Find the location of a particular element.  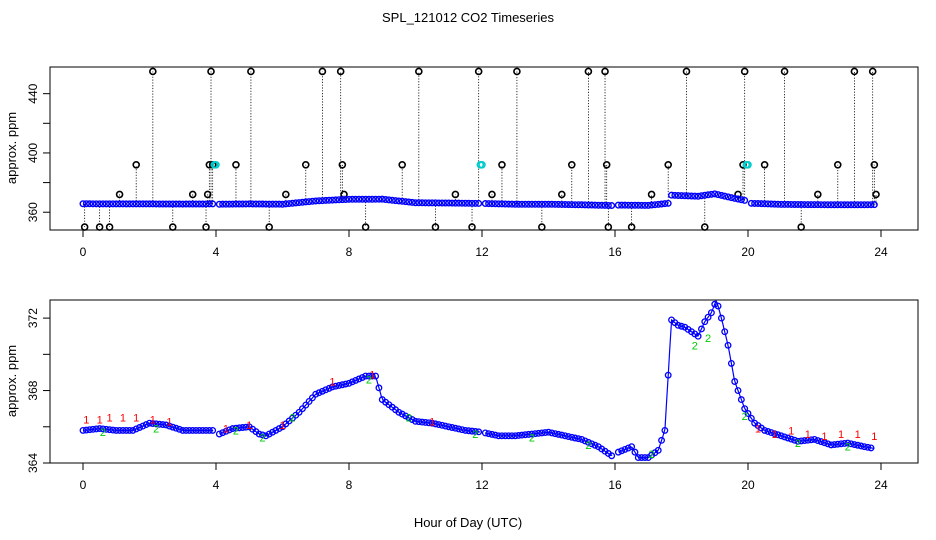

offset-series-point: 1 is located at coordinates (153, 421).